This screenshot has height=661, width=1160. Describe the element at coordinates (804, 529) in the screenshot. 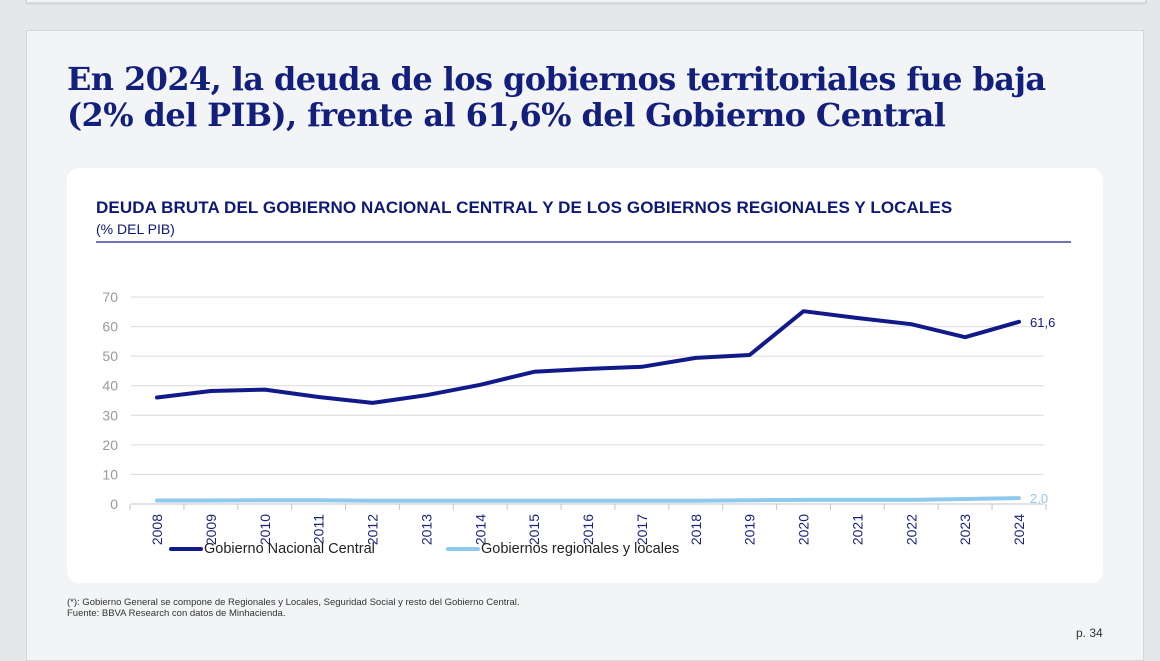

I see `x-tick-label: 2020` at that location.